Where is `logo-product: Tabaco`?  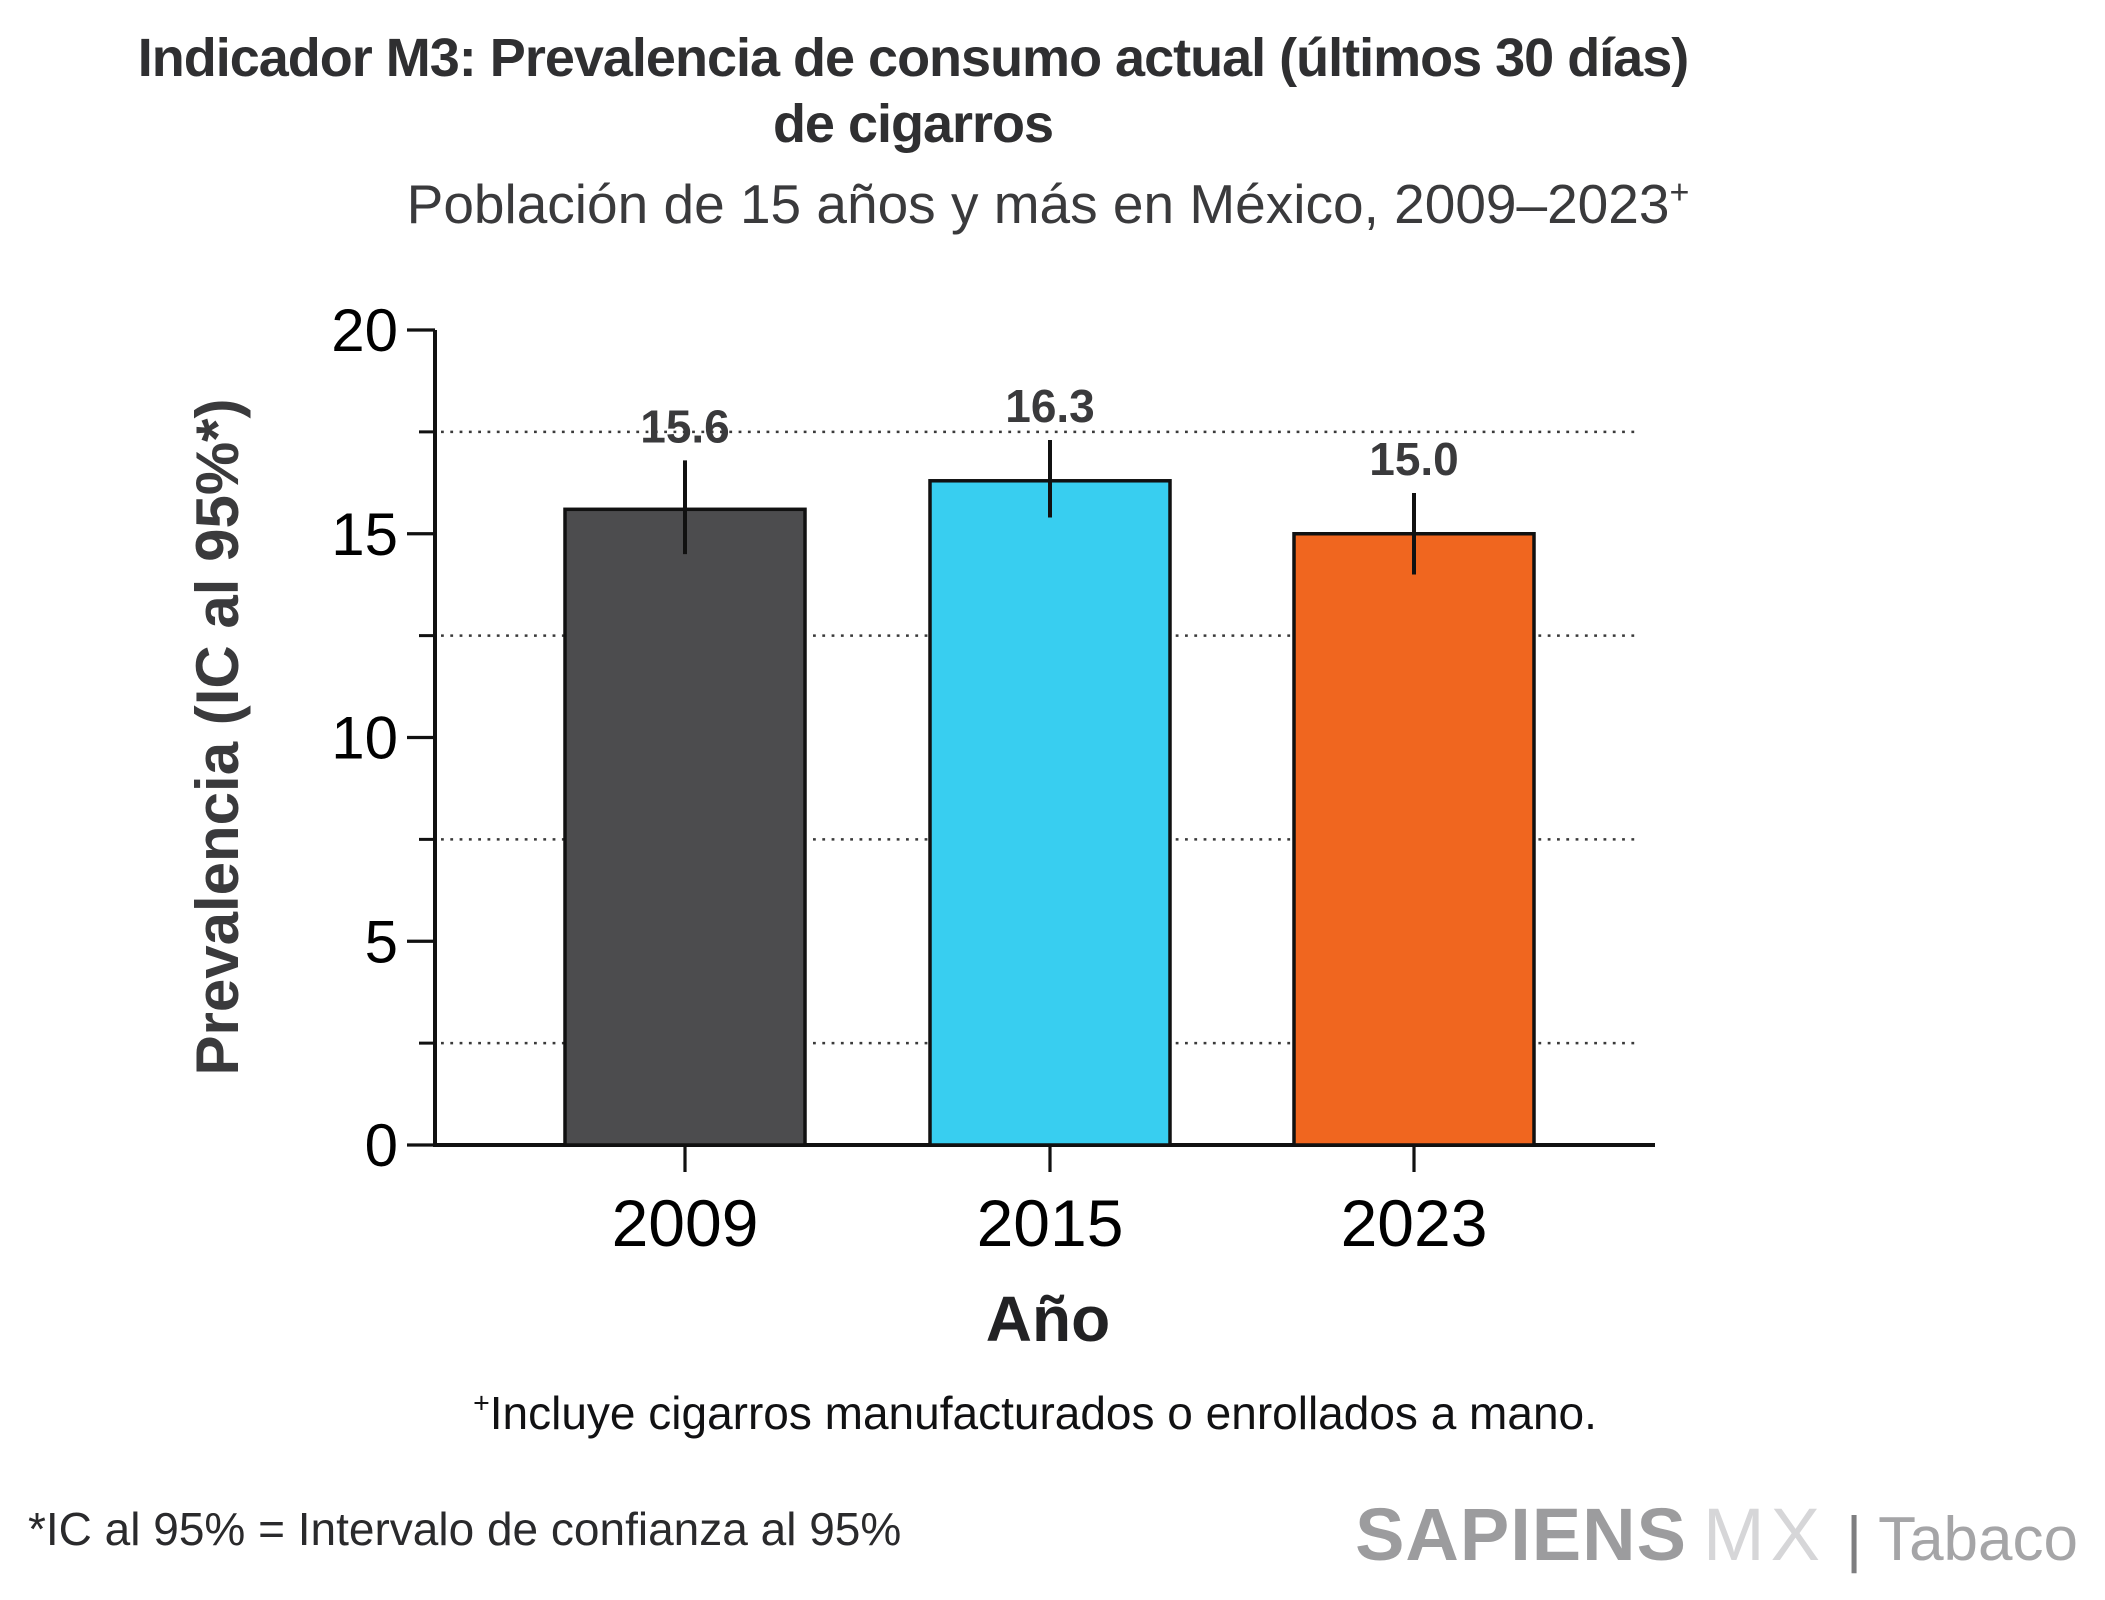 logo-product: Tabaco is located at coordinates (1978, 1539).